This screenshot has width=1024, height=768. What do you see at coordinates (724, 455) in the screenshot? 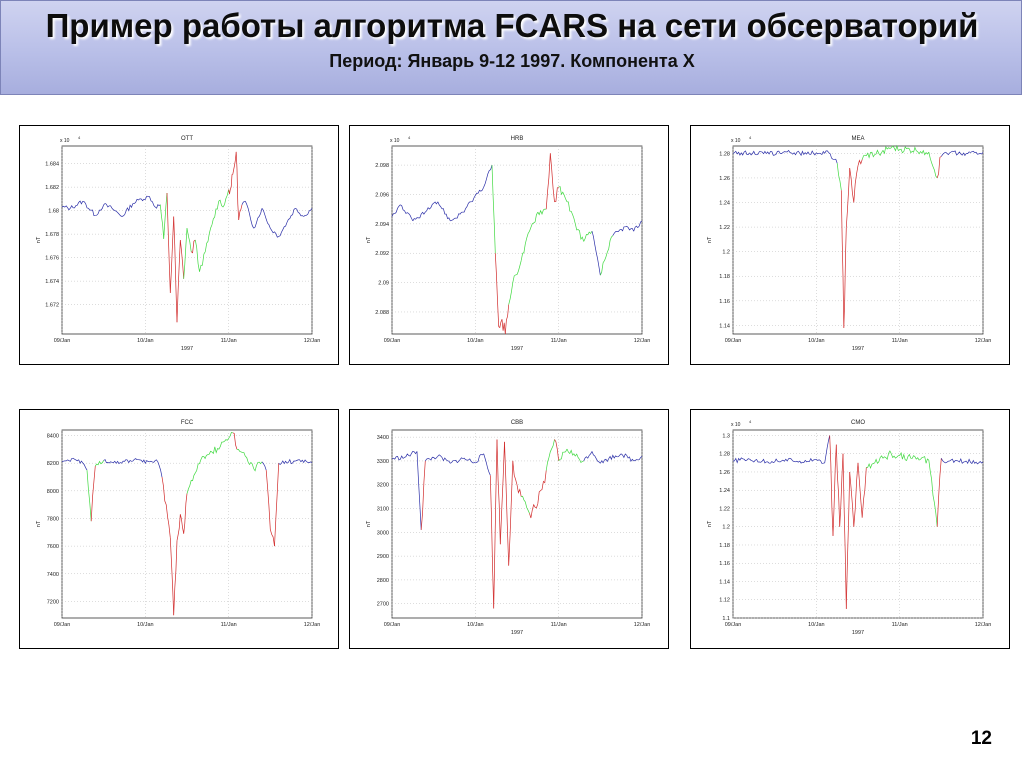
I see `y-tick-label: 1.28` at bounding box center [724, 455].